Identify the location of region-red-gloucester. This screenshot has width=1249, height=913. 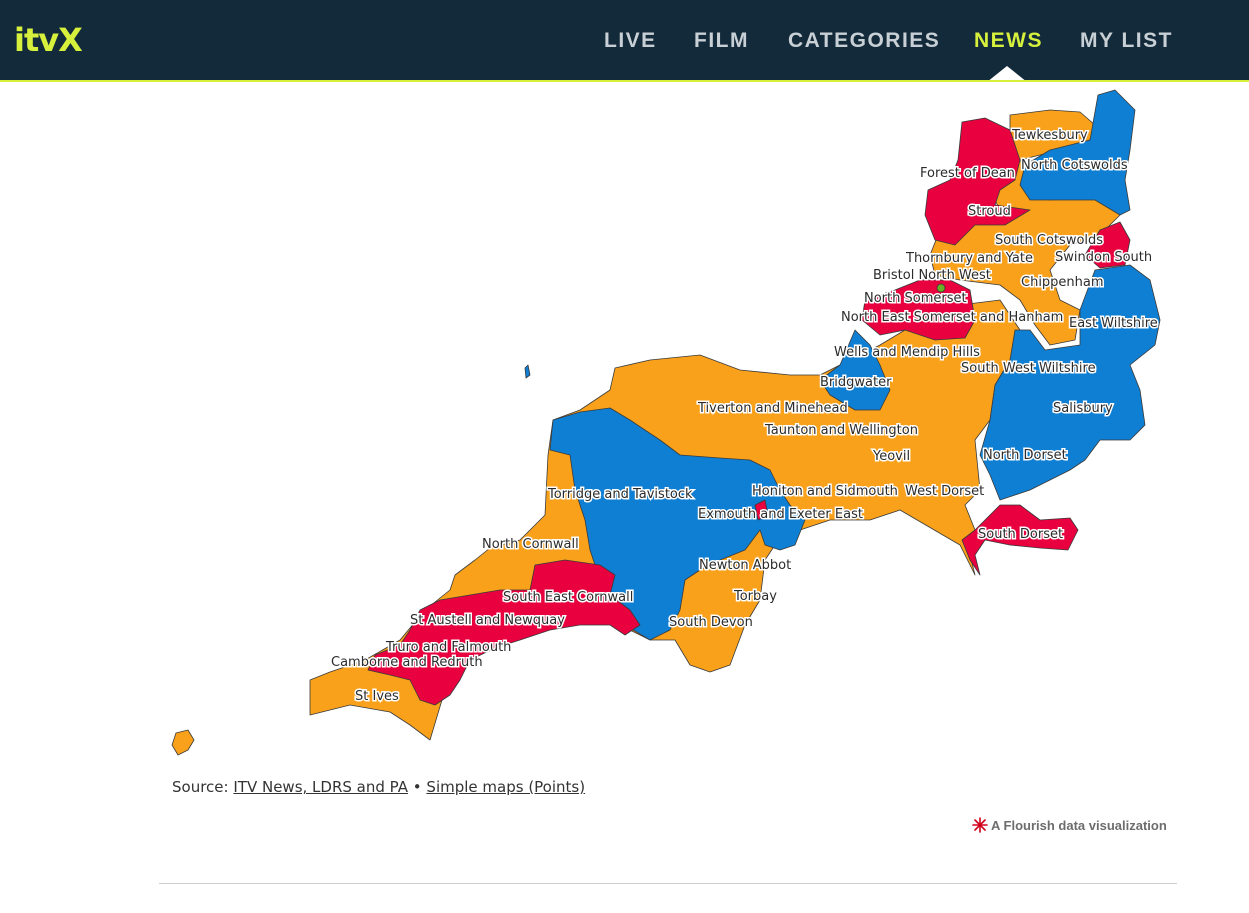
(977, 181).